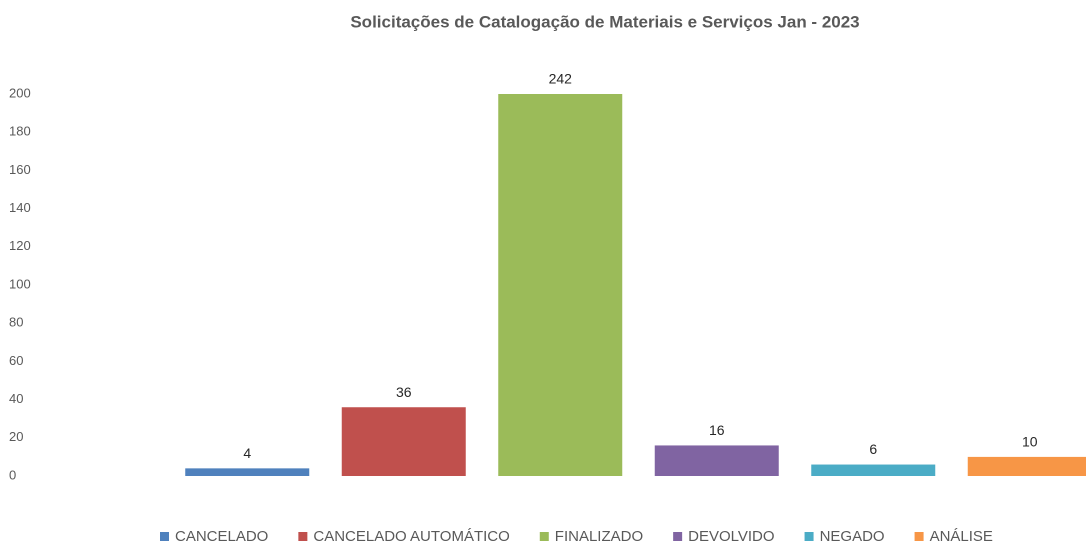  I want to click on legend-label: CANCELADO, so click(221, 536).